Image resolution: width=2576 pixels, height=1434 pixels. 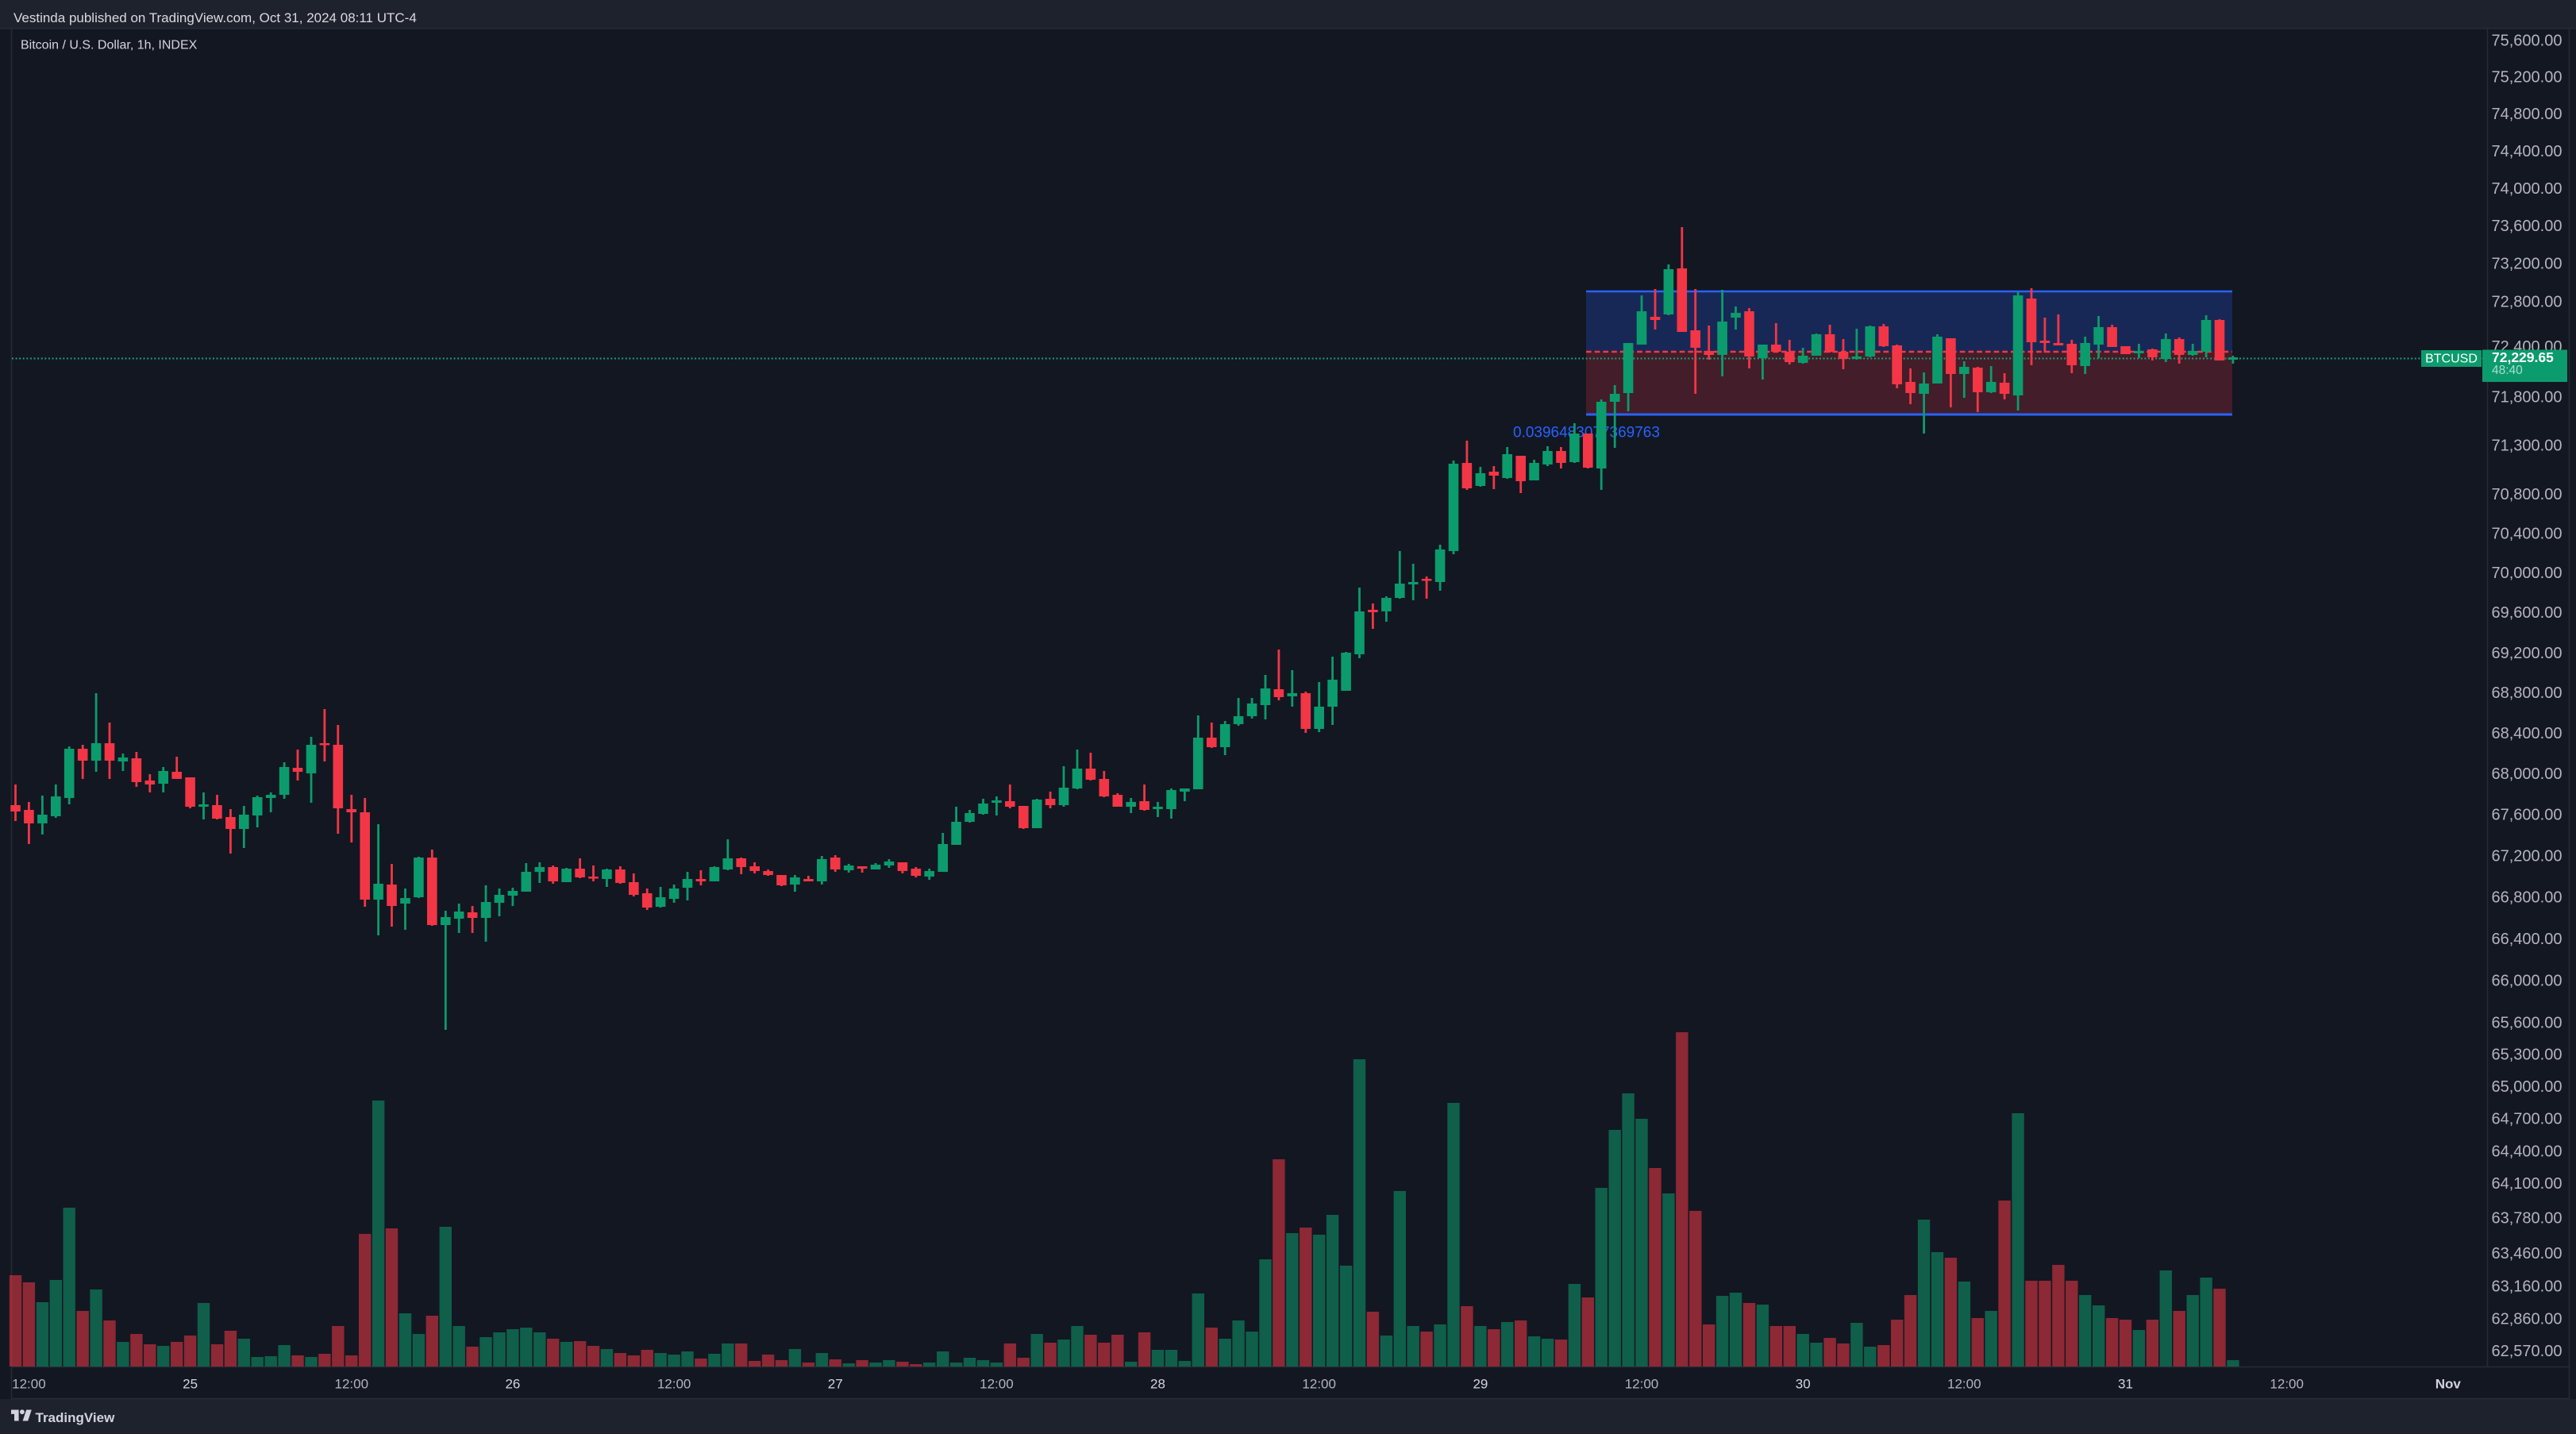 What do you see at coordinates (2527, 1055) in the screenshot?
I see `svg-text: 65,300.00` at bounding box center [2527, 1055].